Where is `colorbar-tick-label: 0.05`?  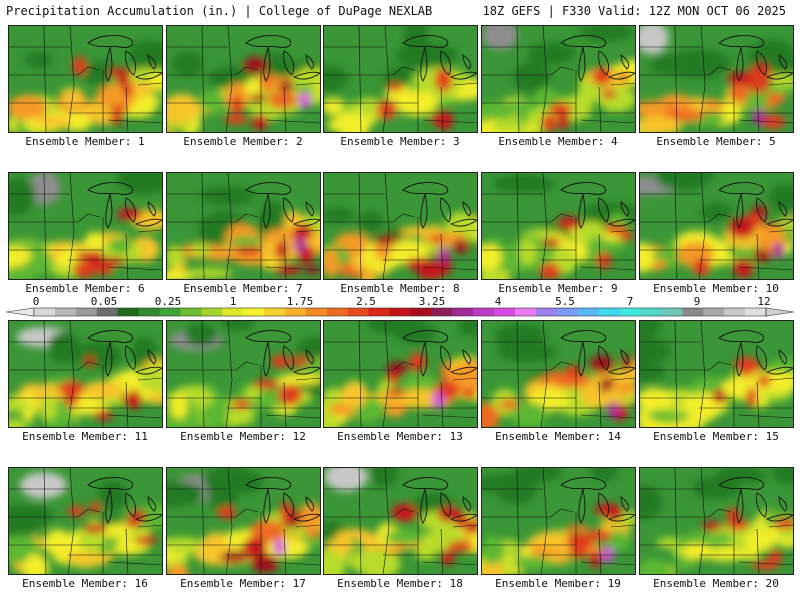 colorbar-tick-label: 0.05 is located at coordinates (104, 301).